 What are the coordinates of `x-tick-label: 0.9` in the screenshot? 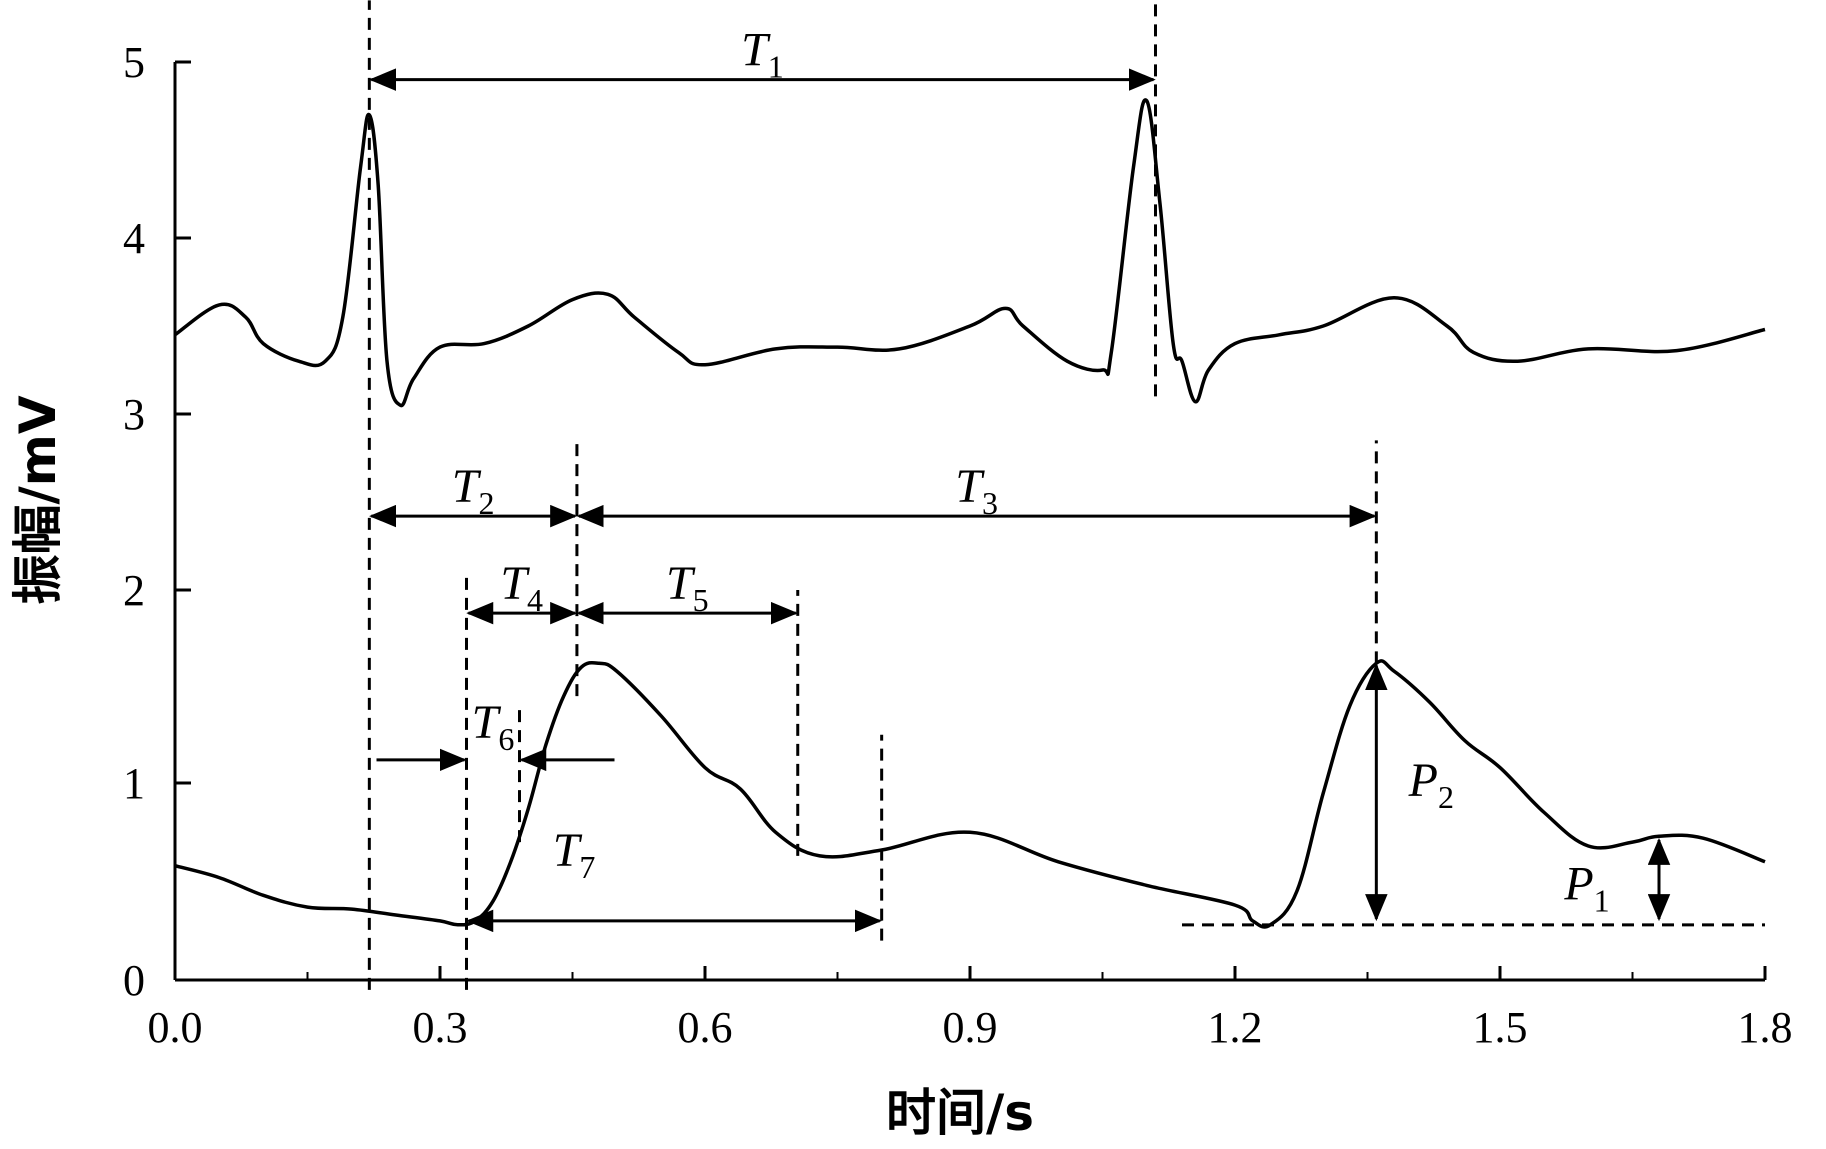 It's located at (970, 1027).